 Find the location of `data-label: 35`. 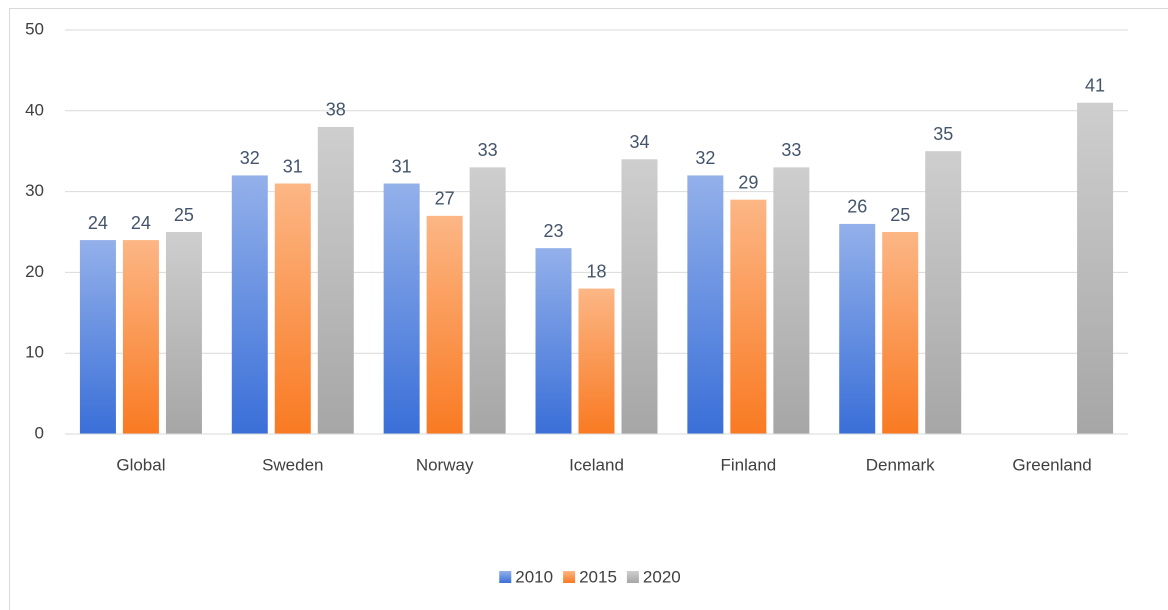

data-label: 35 is located at coordinates (943, 134).